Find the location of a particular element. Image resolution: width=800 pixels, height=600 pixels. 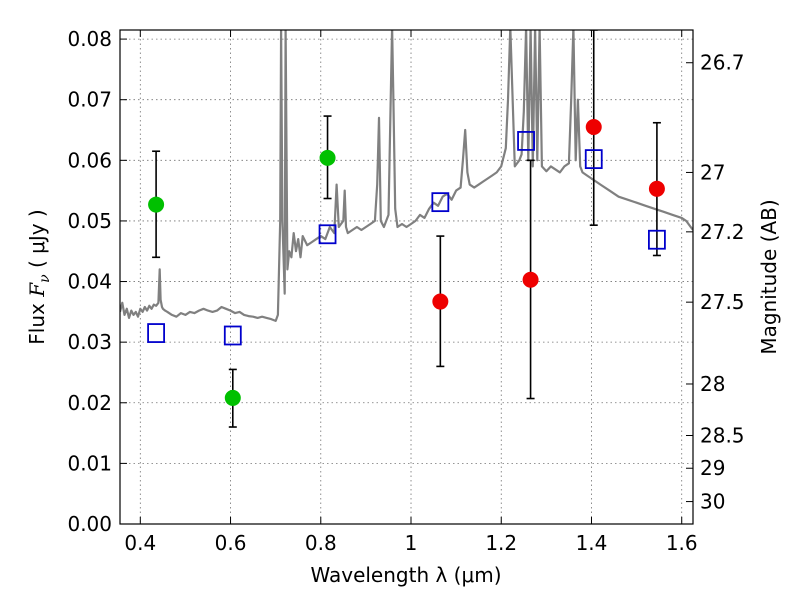

x-tick-label: 0.8 is located at coordinates (321, 543).